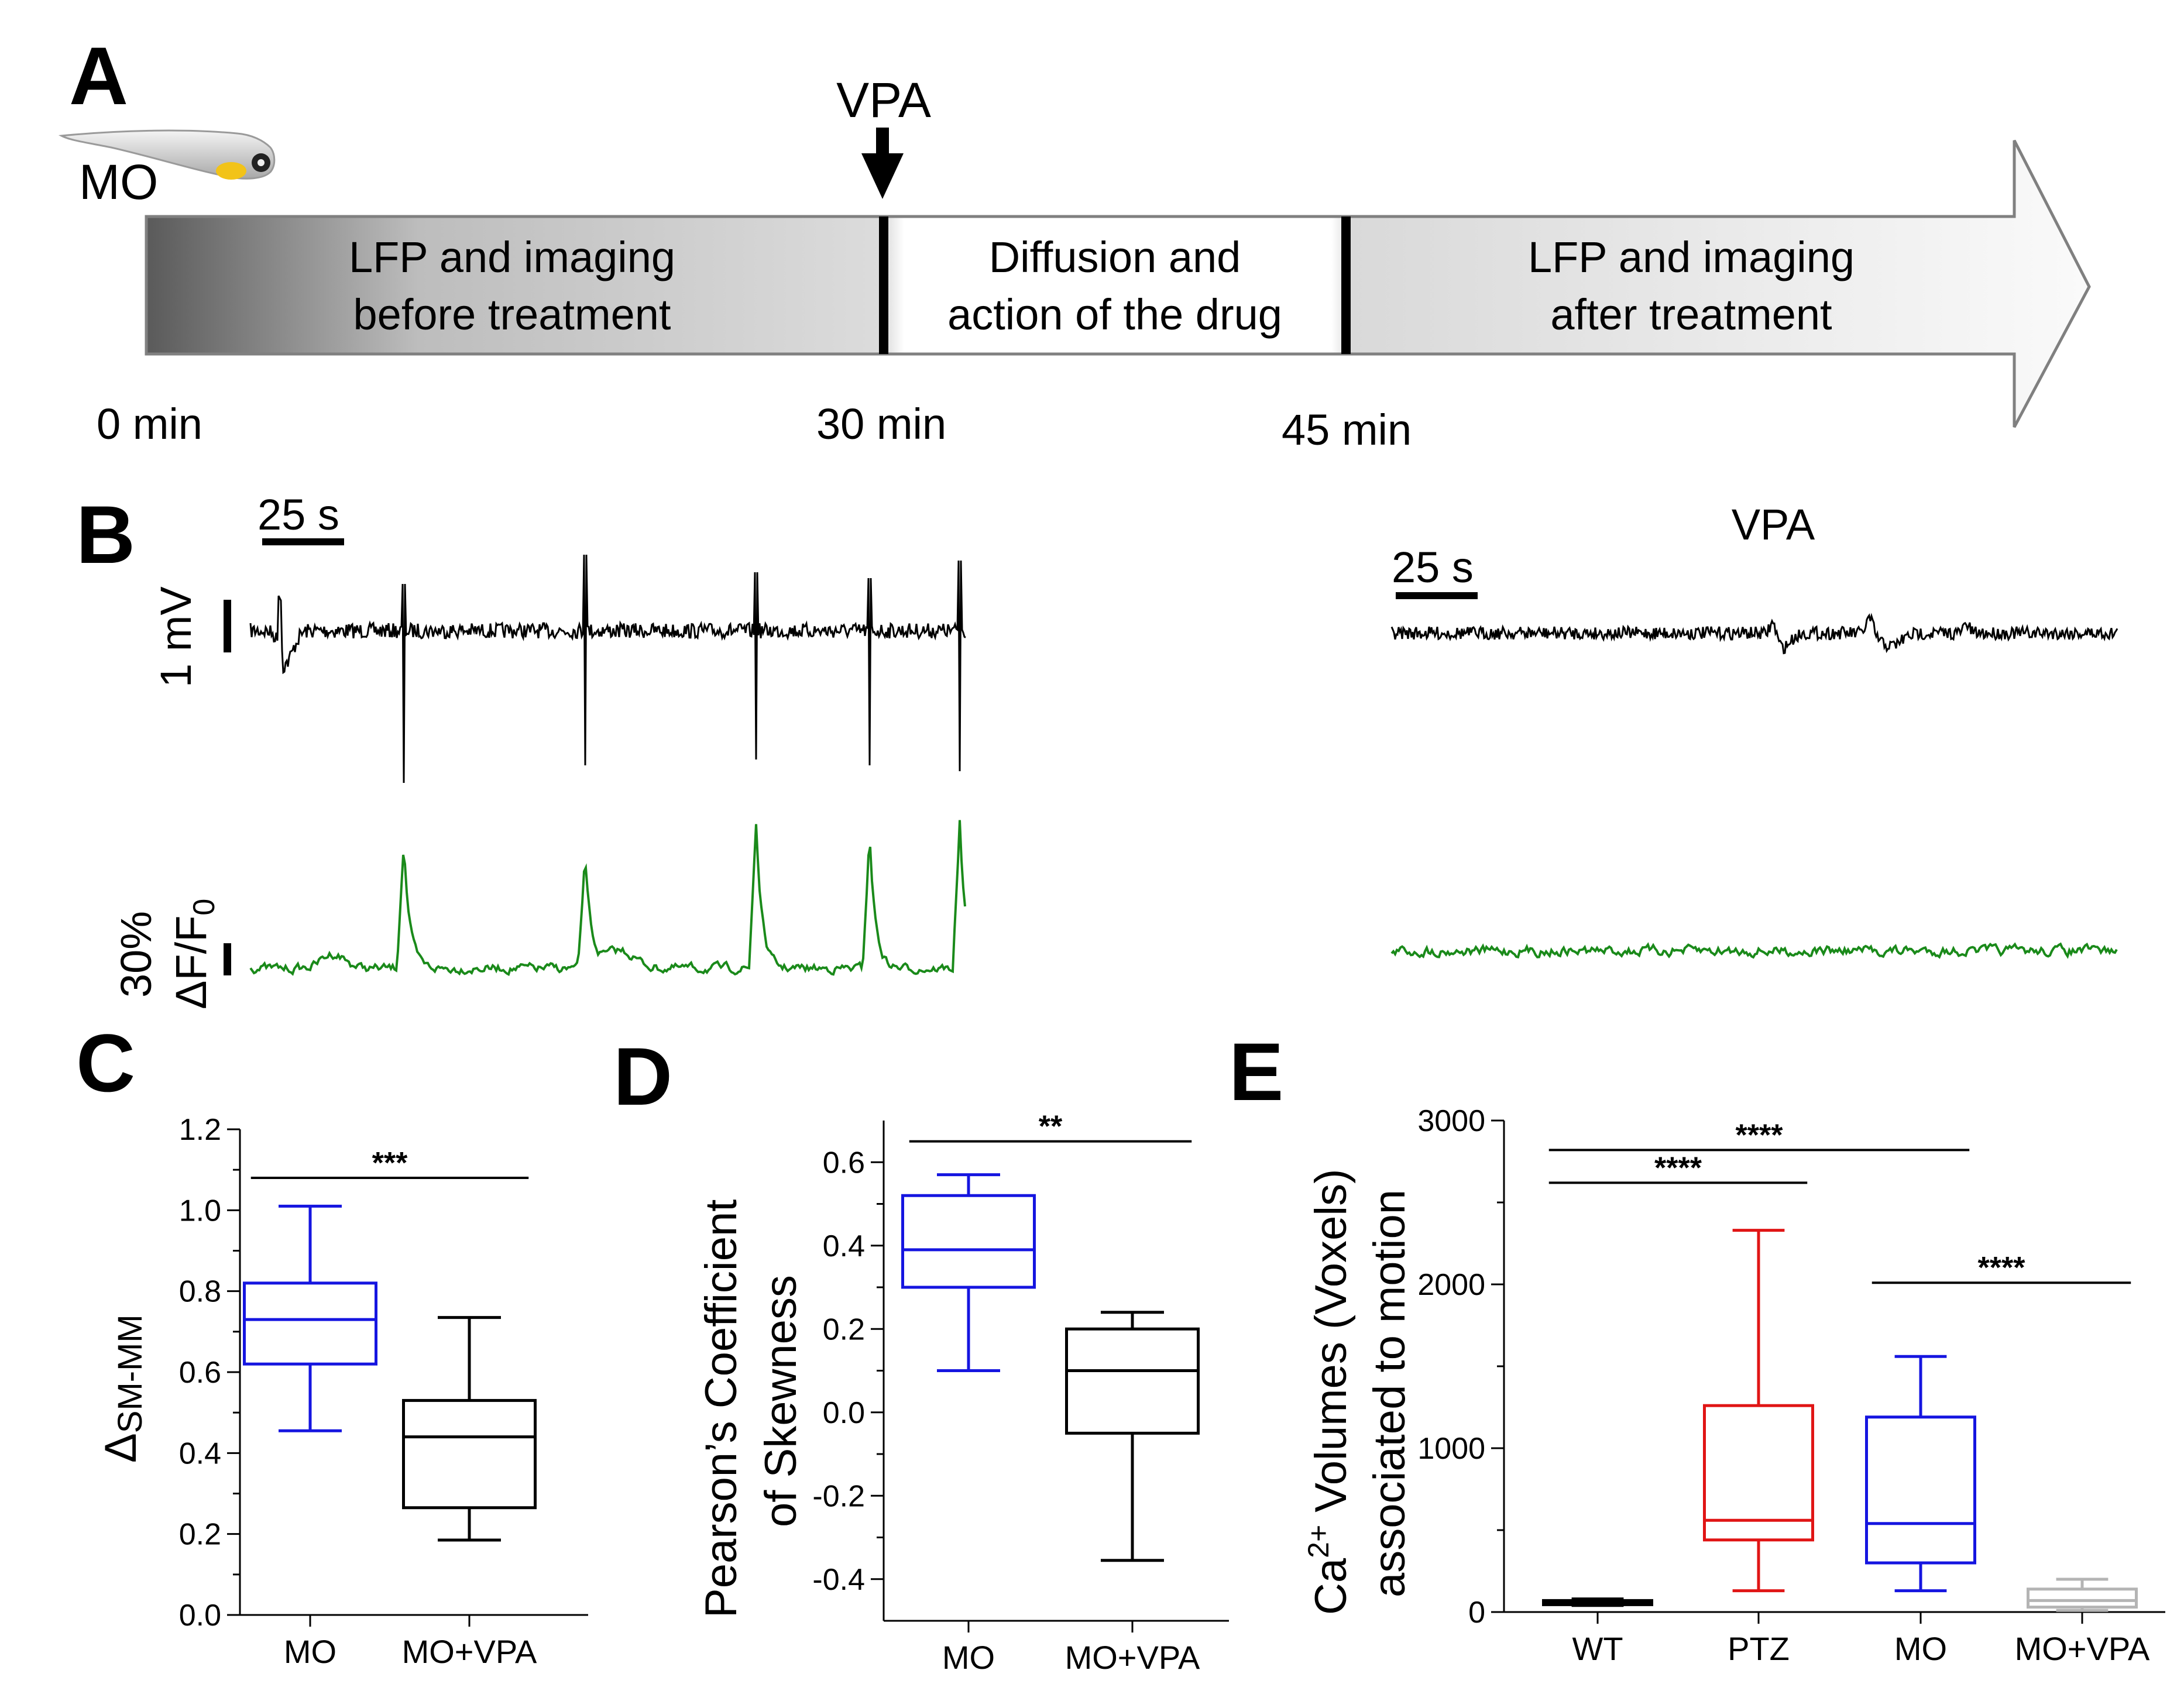  Describe the element at coordinates (1115, 257) in the screenshot. I see `segment-2-line1: Diffusion and` at that location.